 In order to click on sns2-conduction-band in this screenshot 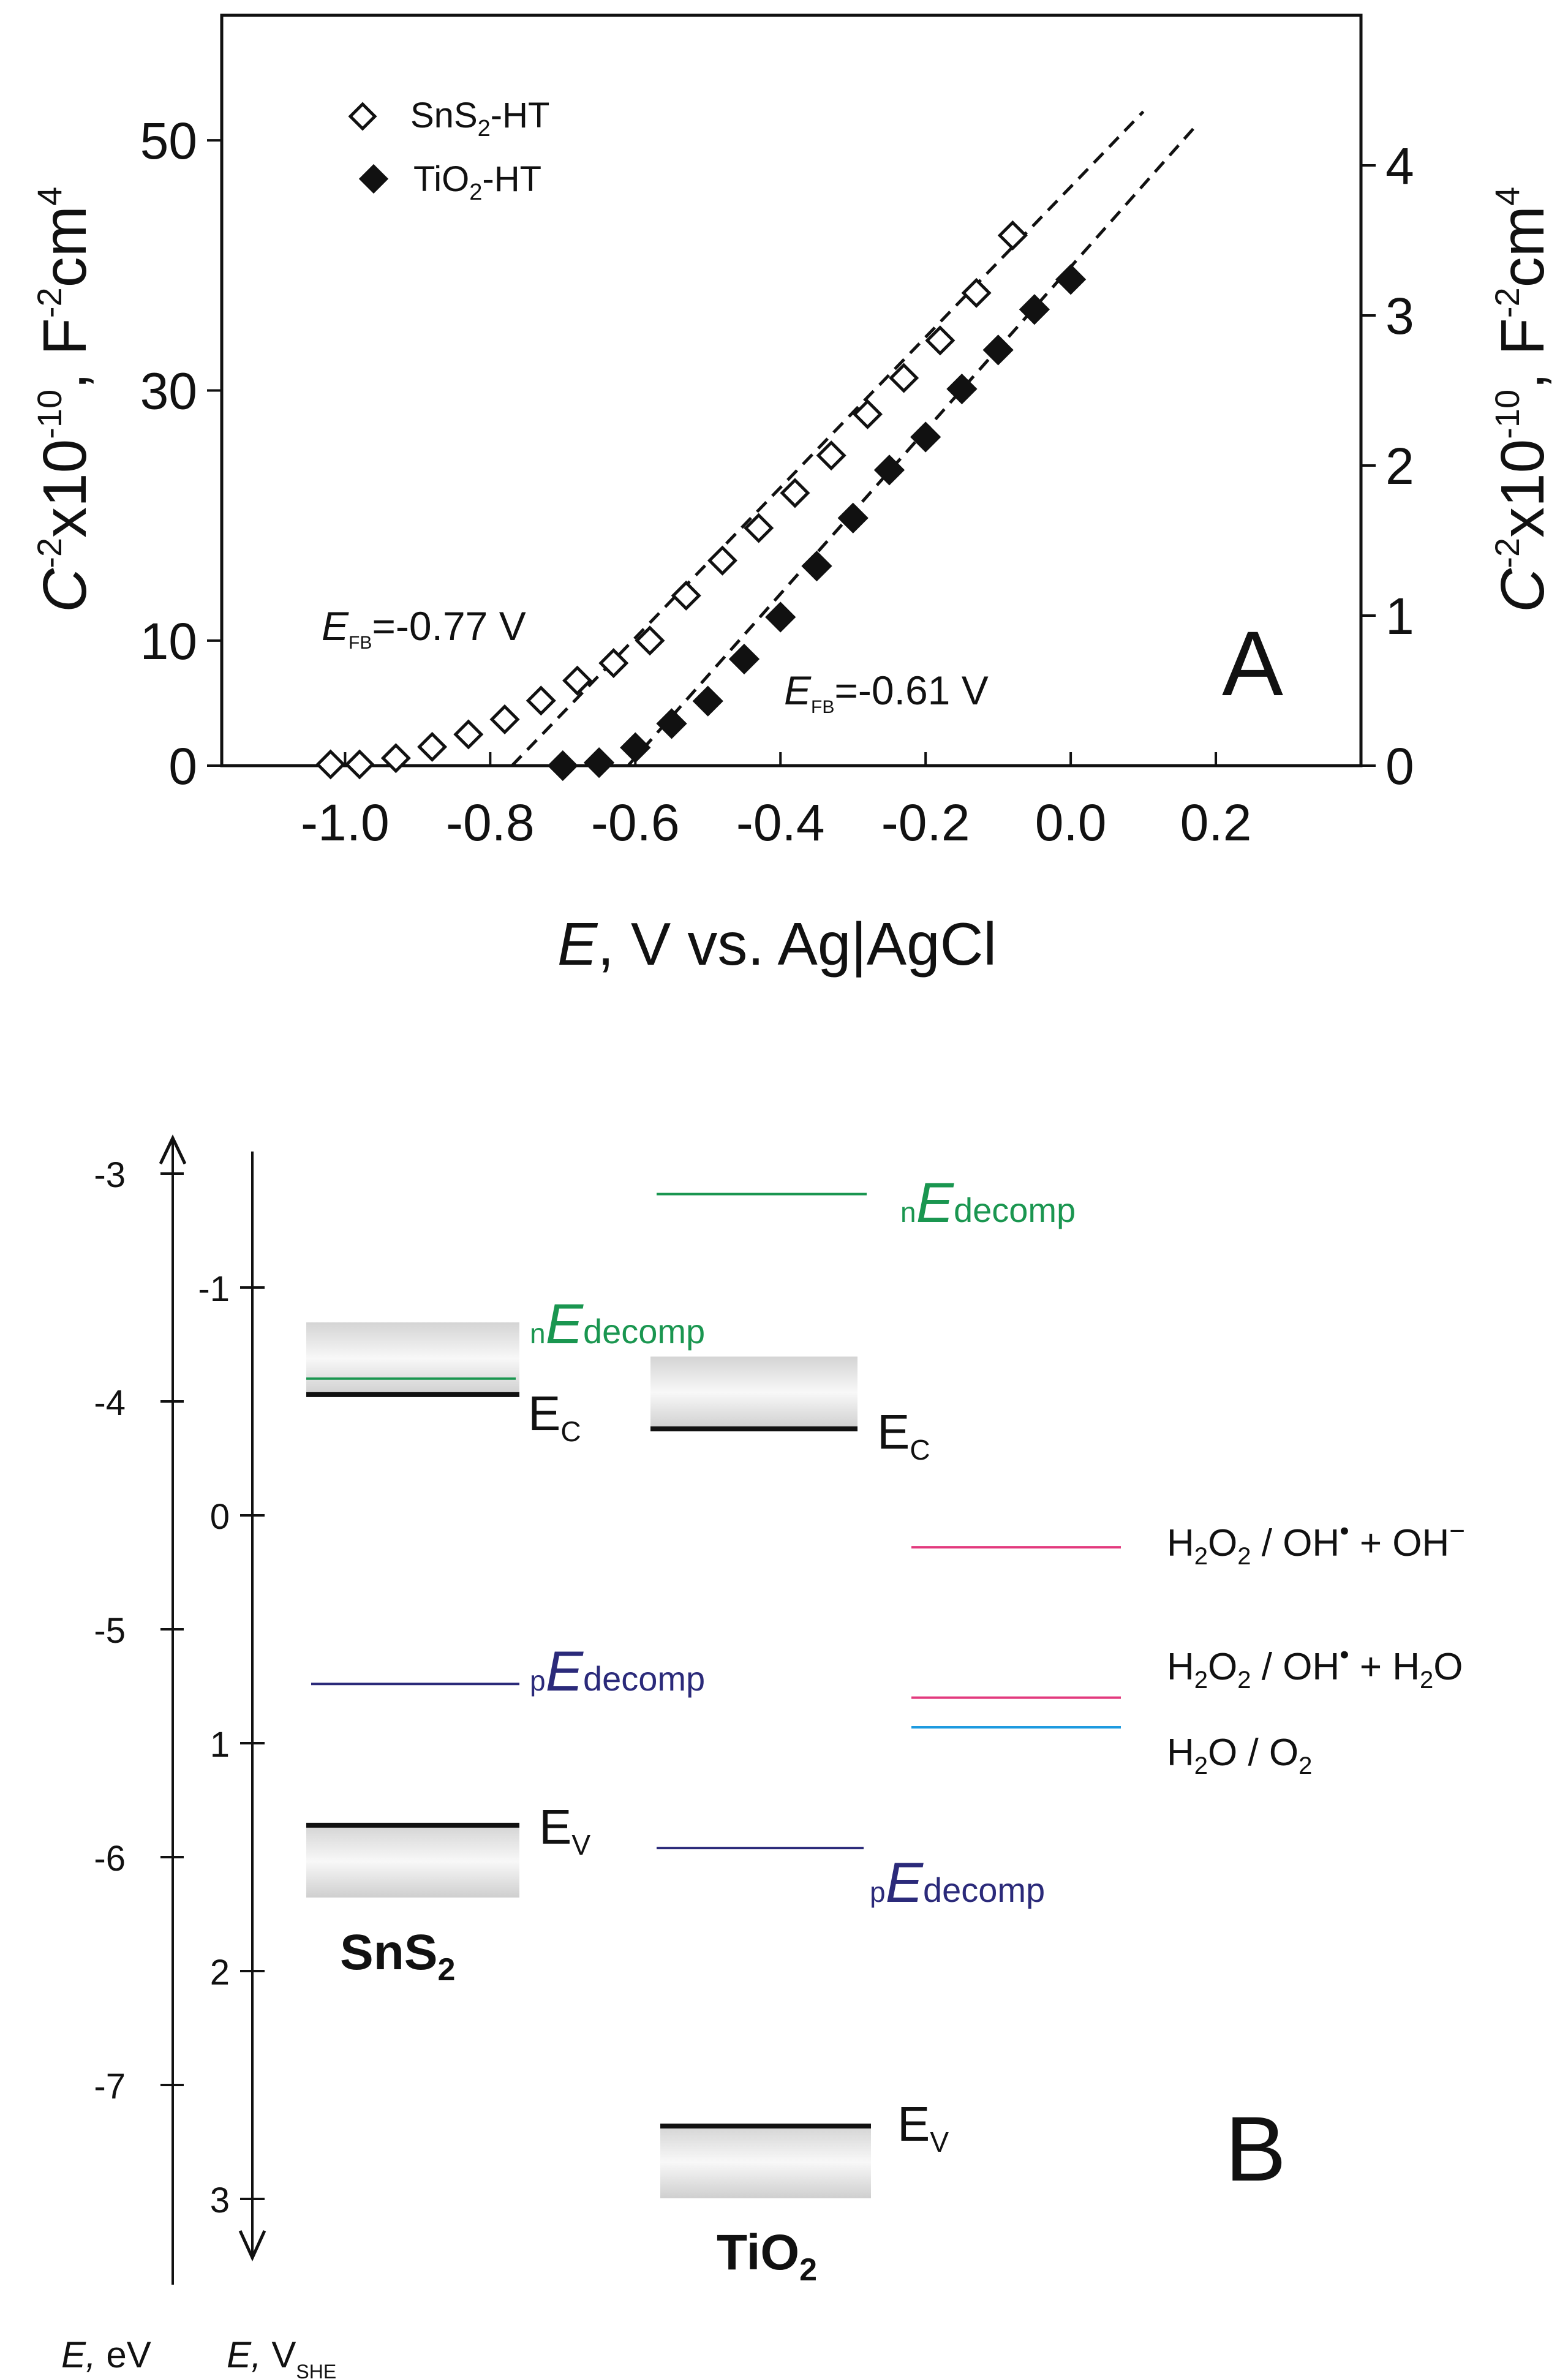, I will do `click(413, 1358)`.